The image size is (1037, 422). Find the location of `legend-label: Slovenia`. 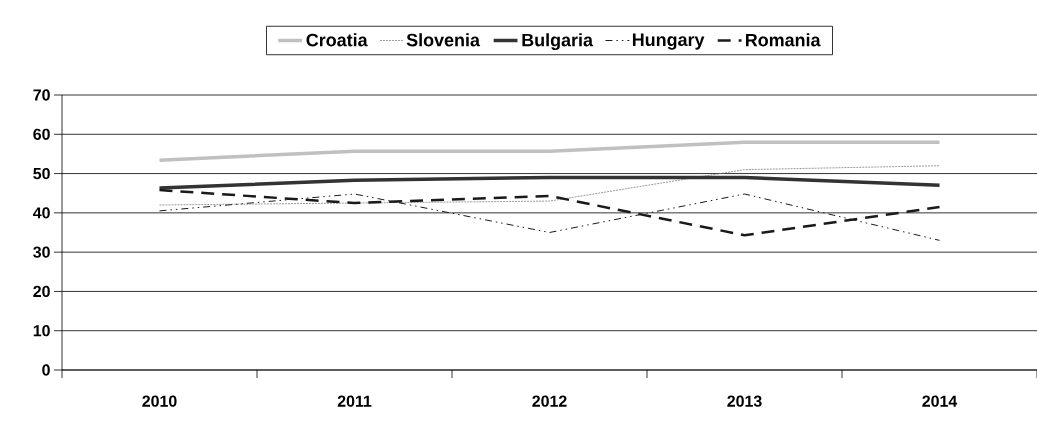

legend-label: Slovenia is located at coordinates (443, 40).